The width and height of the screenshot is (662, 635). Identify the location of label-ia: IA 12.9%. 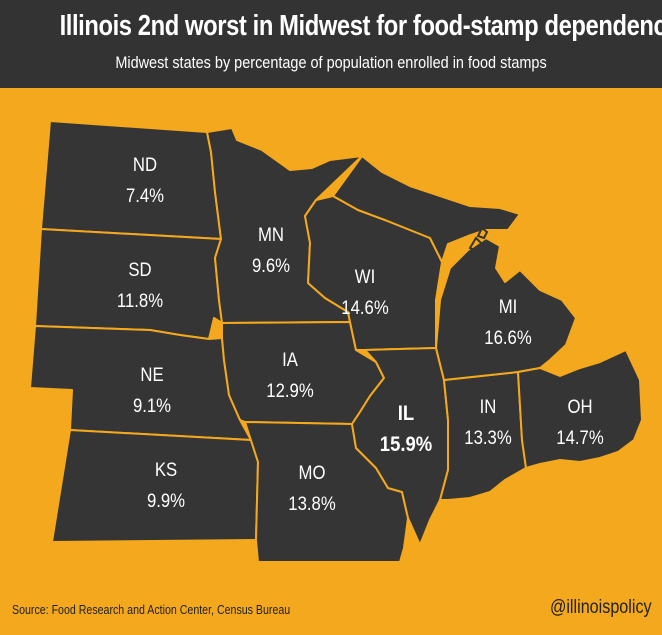
(290, 376).